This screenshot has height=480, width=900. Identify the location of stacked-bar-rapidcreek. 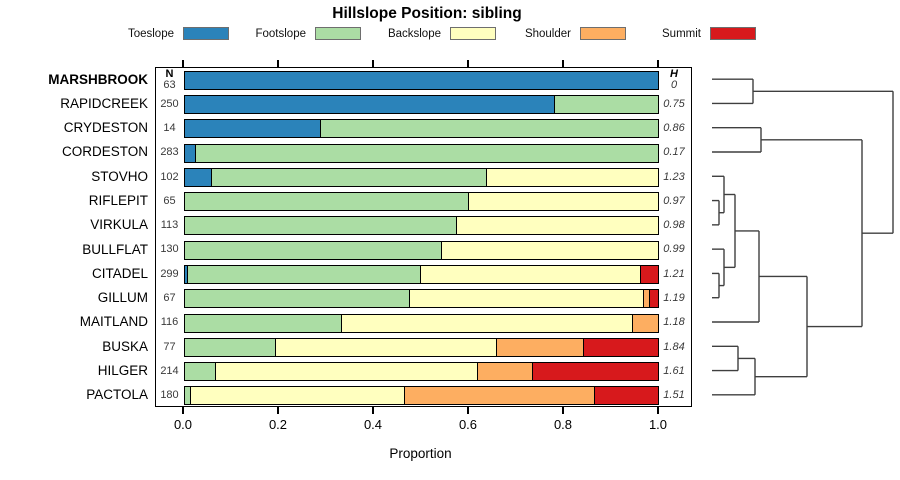
(421, 104).